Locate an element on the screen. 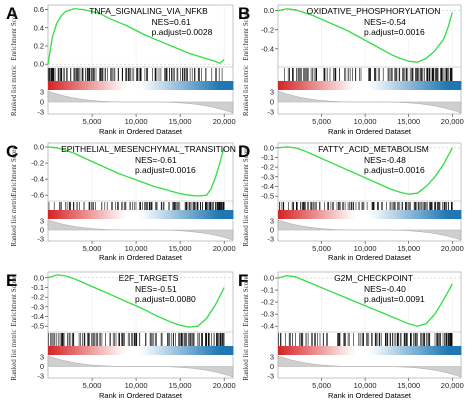 This screenshot has width=474, height=413. panel-label: A is located at coordinates (12, 13).